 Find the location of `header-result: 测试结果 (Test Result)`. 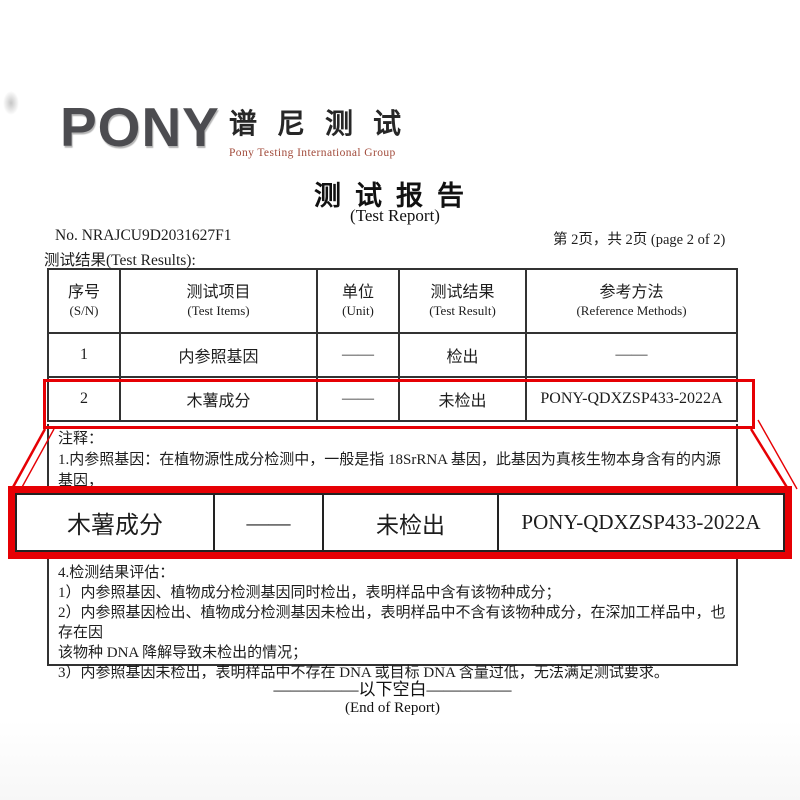

header-result: 测试结果 (Test Result) is located at coordinates (462, 301).